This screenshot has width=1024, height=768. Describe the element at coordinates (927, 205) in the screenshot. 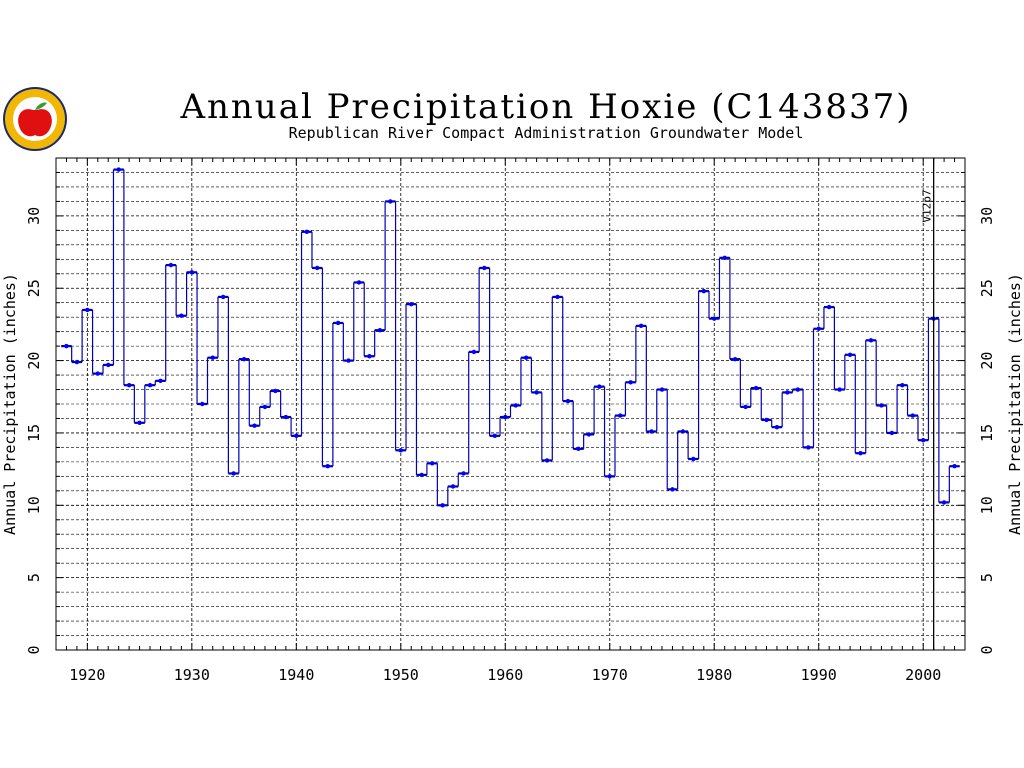

I see `marker-line-label: V12p7` at that location.